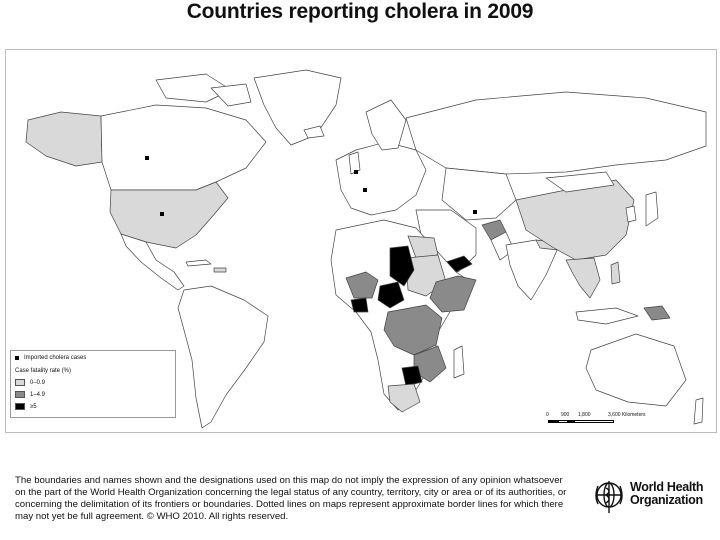 Image resolution: width=720 pixels, height=540 pixels. I want to click on scandinavia, so click(386, 125).